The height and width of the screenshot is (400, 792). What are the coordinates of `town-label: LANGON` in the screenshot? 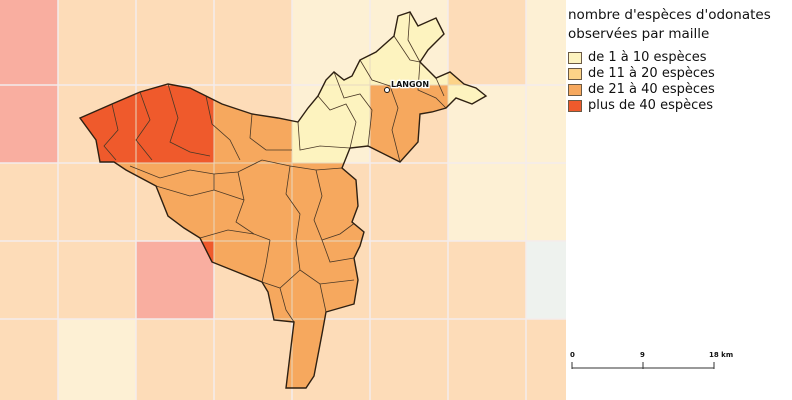 It's located at (410, 84).